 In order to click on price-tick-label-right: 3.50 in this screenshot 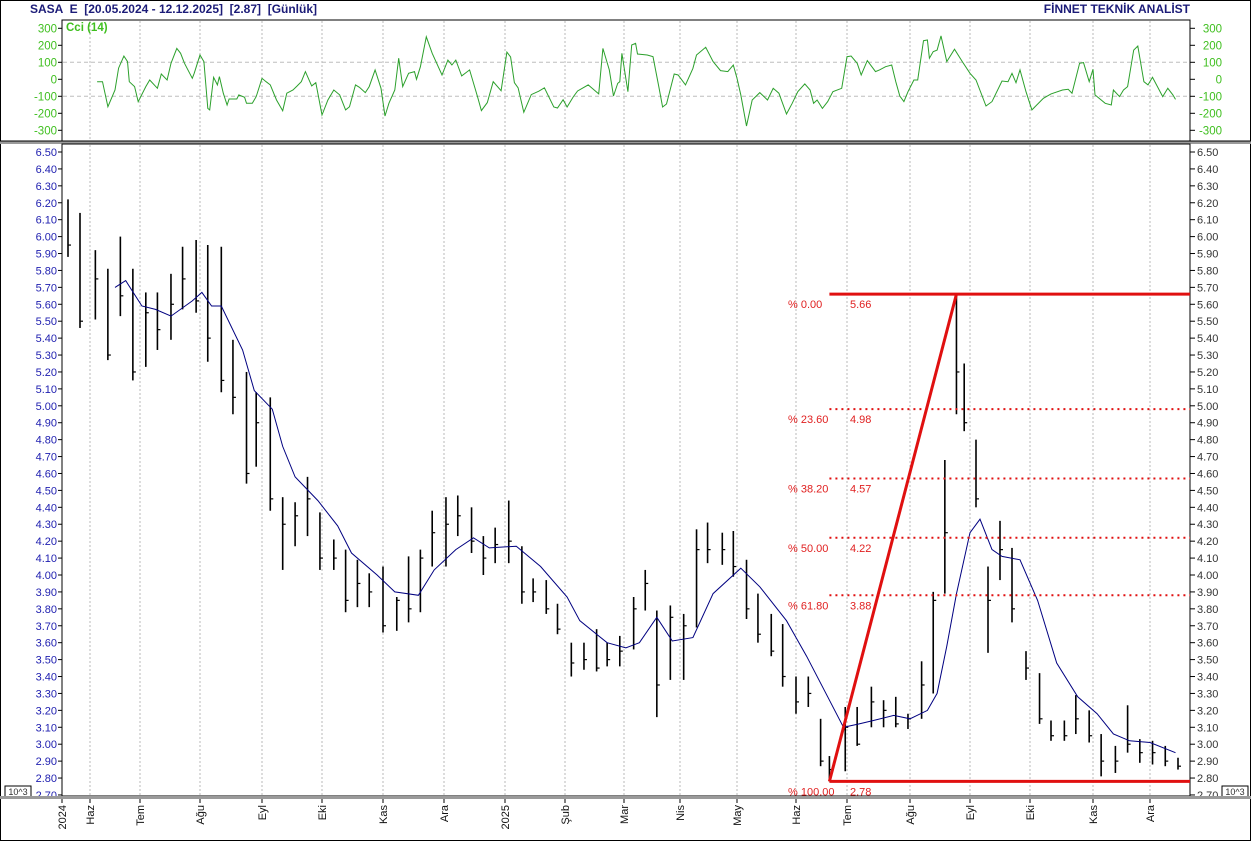, I will do `click(1207, 661)`.